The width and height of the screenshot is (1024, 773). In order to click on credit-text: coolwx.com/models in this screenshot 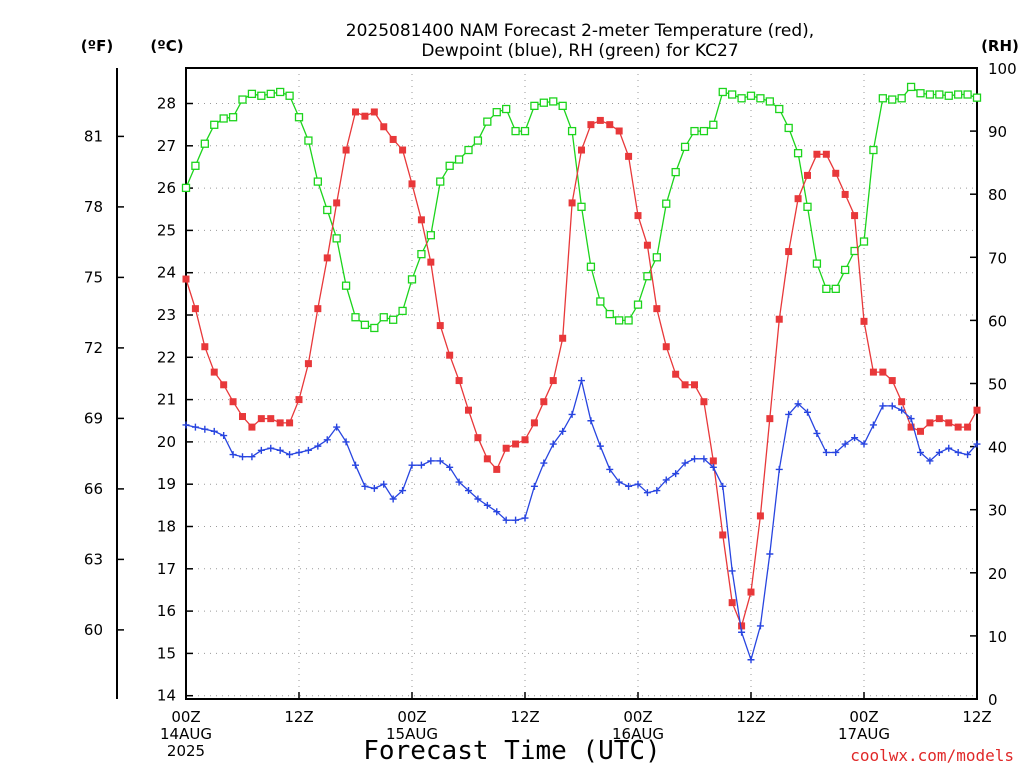, I will do `click(932, 755)`.